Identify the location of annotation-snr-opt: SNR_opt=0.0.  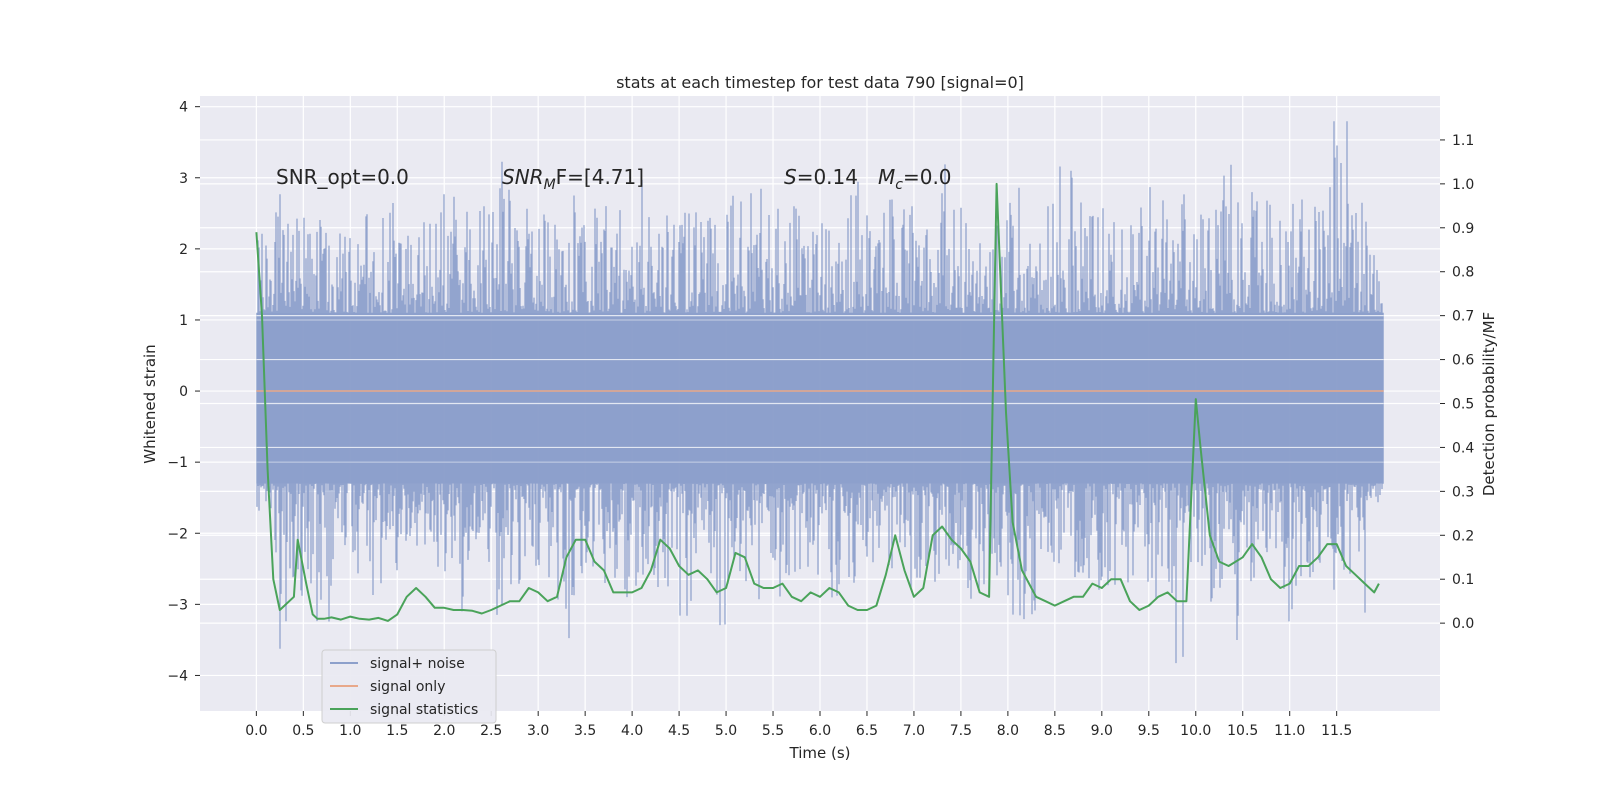
(342, 177).